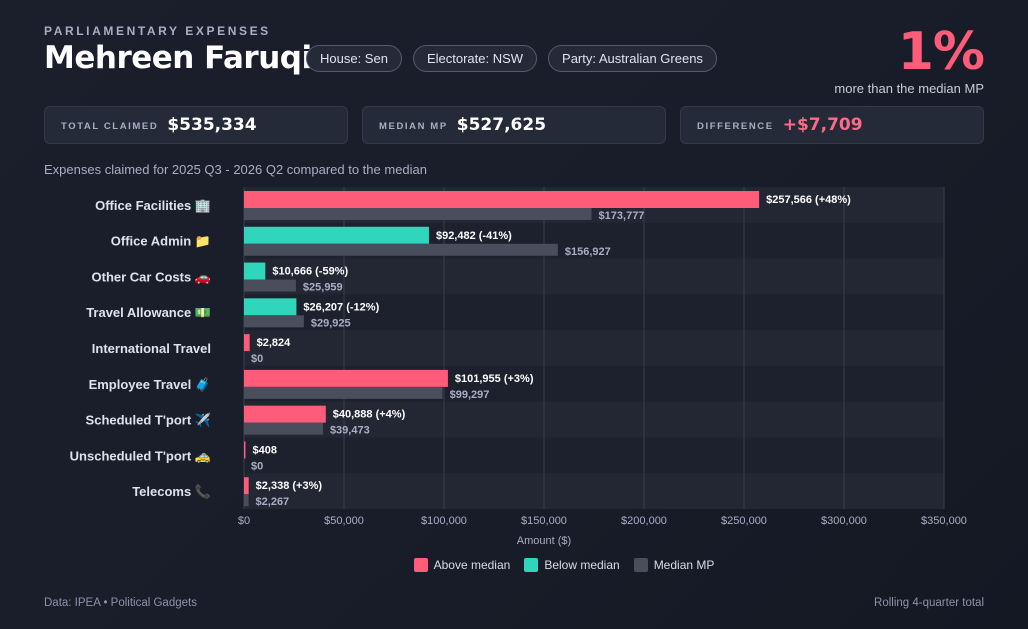  What do you see at coordinates (444, 521) in the screenshot?
I see `x-tick-label: $100,000` at bounding box center [444, 521].